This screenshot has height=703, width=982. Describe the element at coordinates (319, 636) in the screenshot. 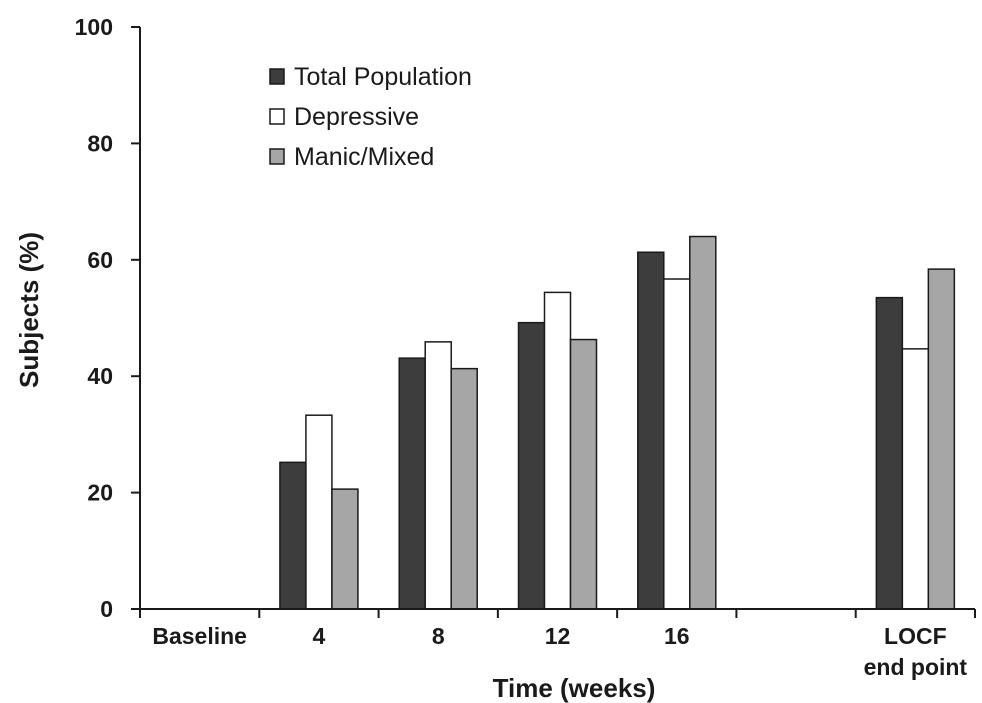

I see `x-tick-label-1: 4` at that location.